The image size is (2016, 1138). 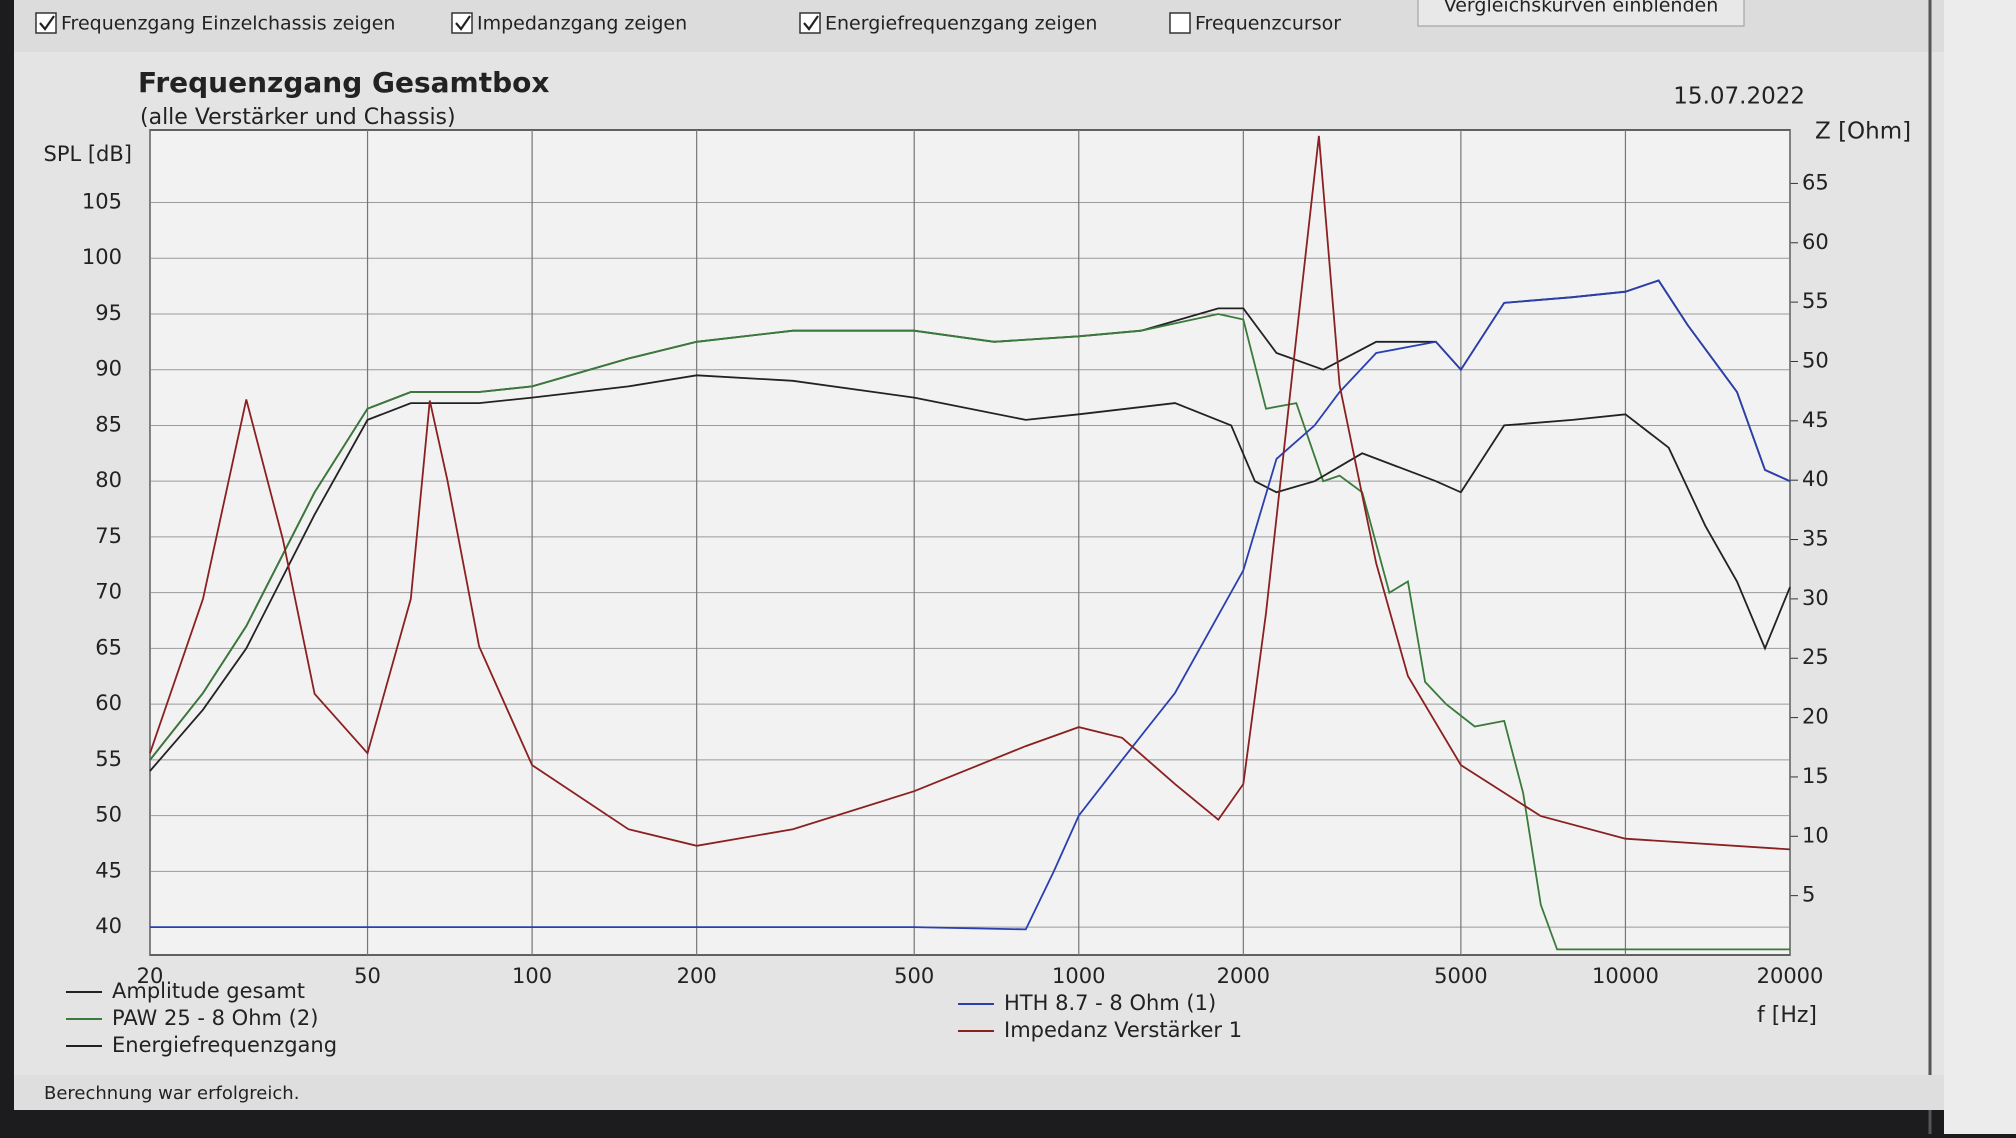 I want to click on y-tick-label: 80, so click(x=108, y=480).